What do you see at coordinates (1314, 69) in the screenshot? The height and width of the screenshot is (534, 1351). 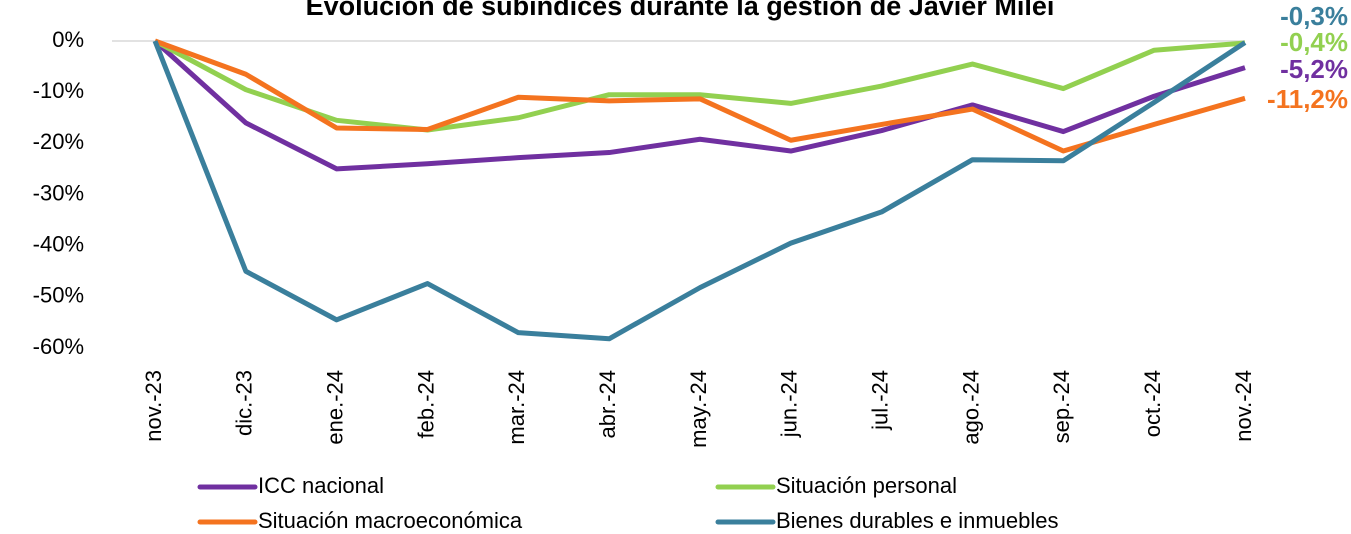 I see `end-label: -5,2%` at bounding box center [1314, 69].